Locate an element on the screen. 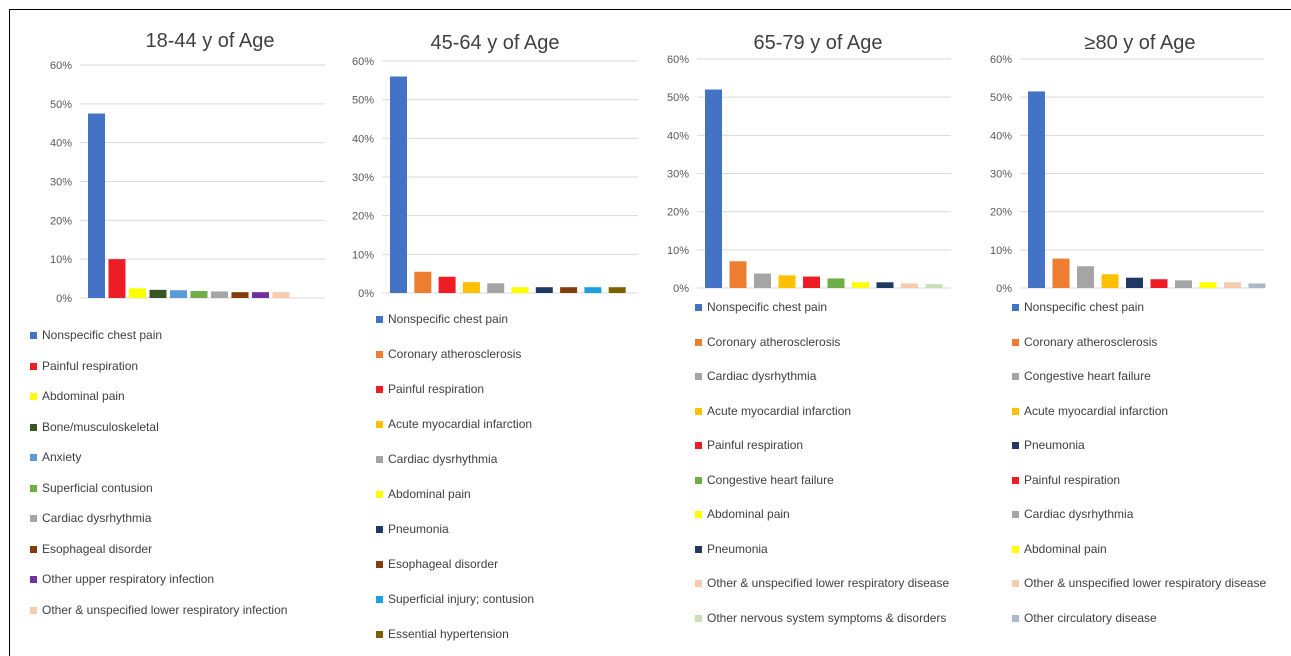  legend-label: Pneumonia is located at coordinates (1054, 445).